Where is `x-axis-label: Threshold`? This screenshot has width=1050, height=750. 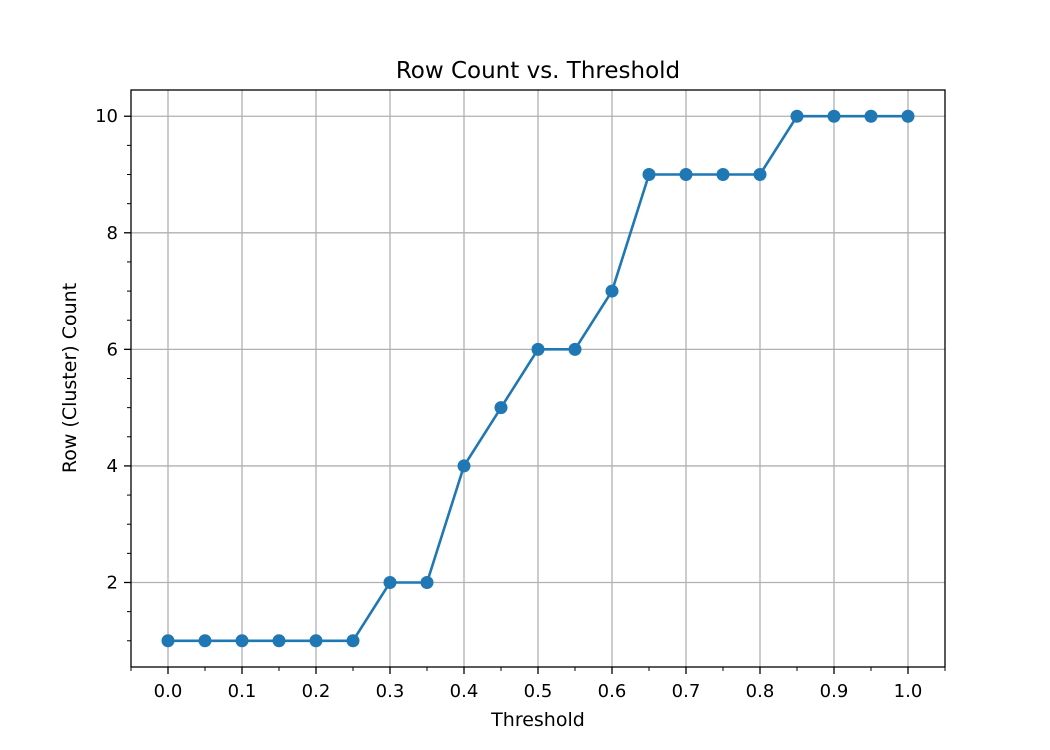 x-axis-label: Threshold is located at coordinates (537, 720).